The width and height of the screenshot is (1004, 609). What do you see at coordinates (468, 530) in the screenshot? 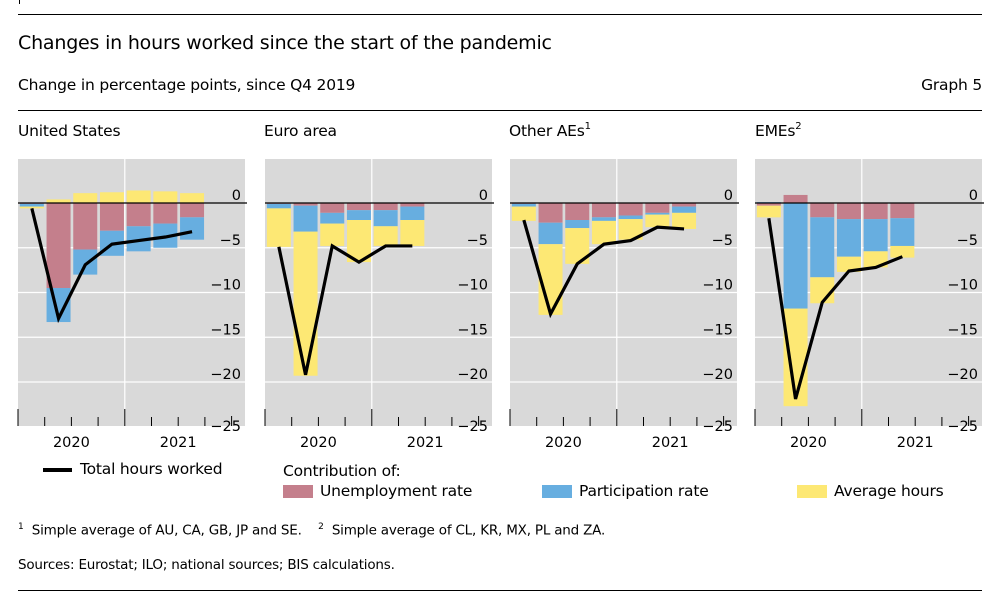
I see `footnote-2: Simple average of CL, KR, MX, PL and ZA.` at bounding box center [468, 530].